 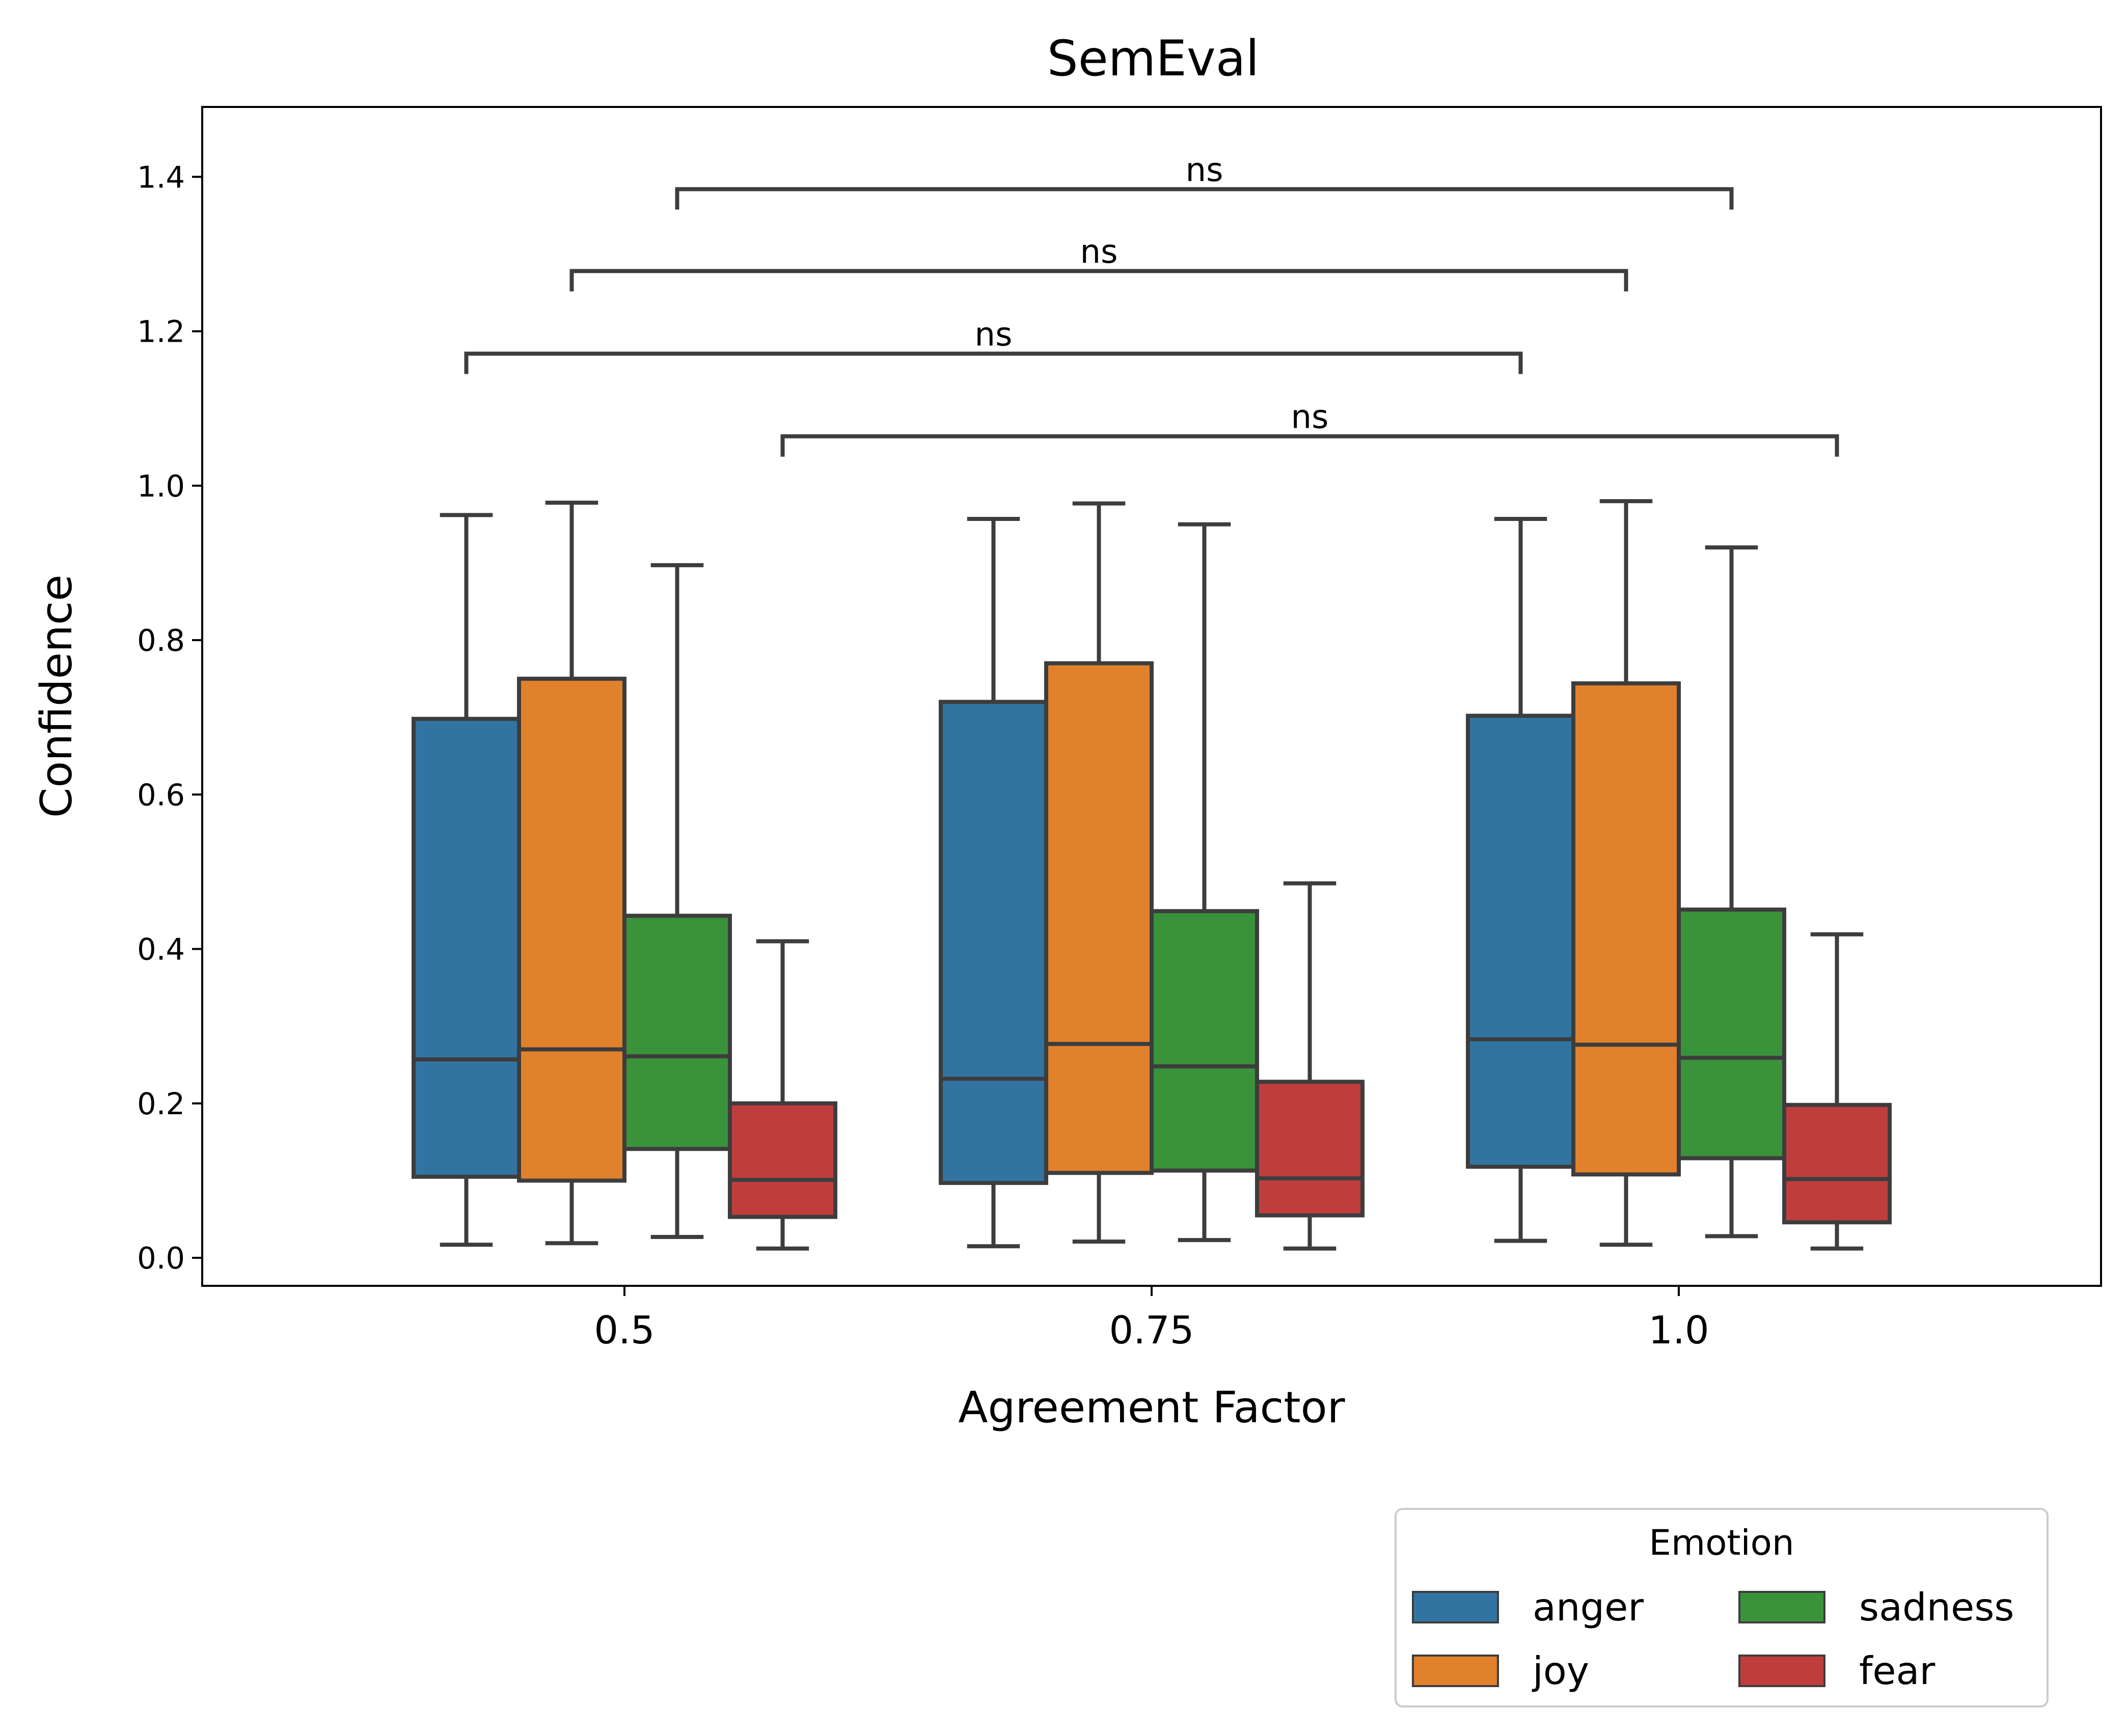 What do you see at coordinates (161, 640) in the screenshot?
I see `y-tick-label: 0.8` at bounding box center [161, 640].